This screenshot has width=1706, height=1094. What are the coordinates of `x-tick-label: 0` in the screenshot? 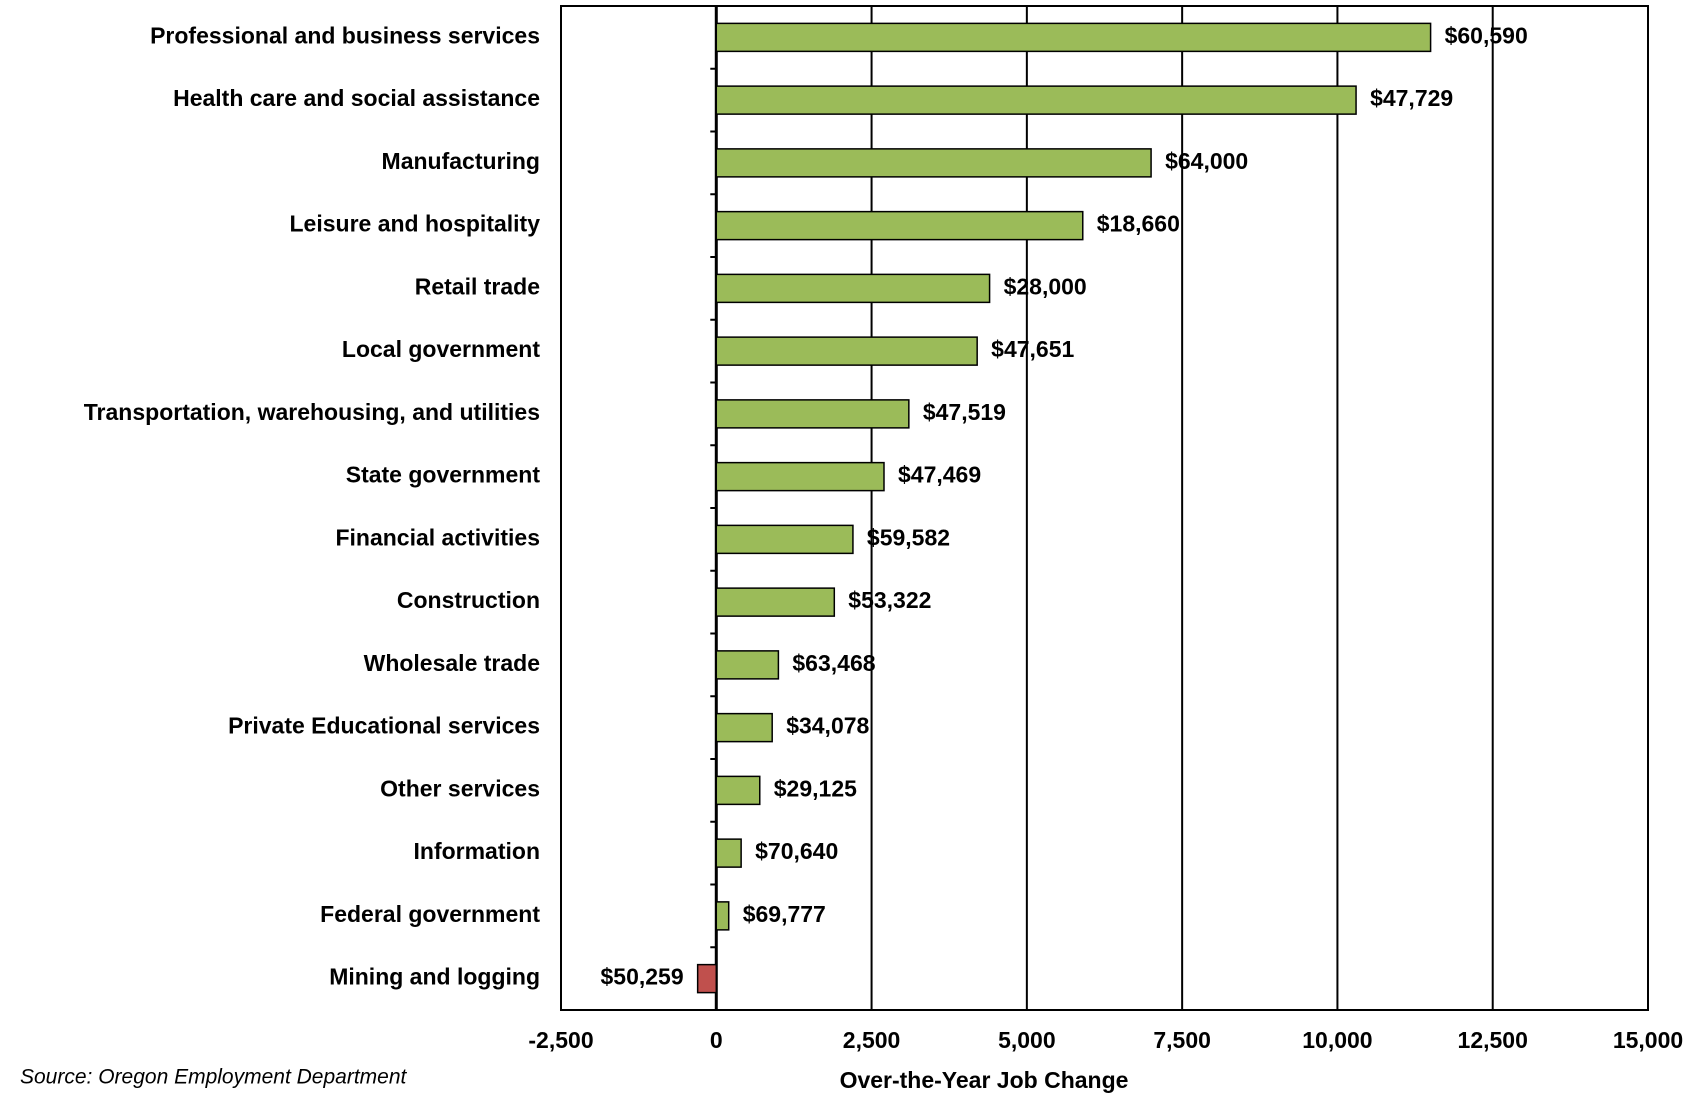 It's located at (716, 1040).